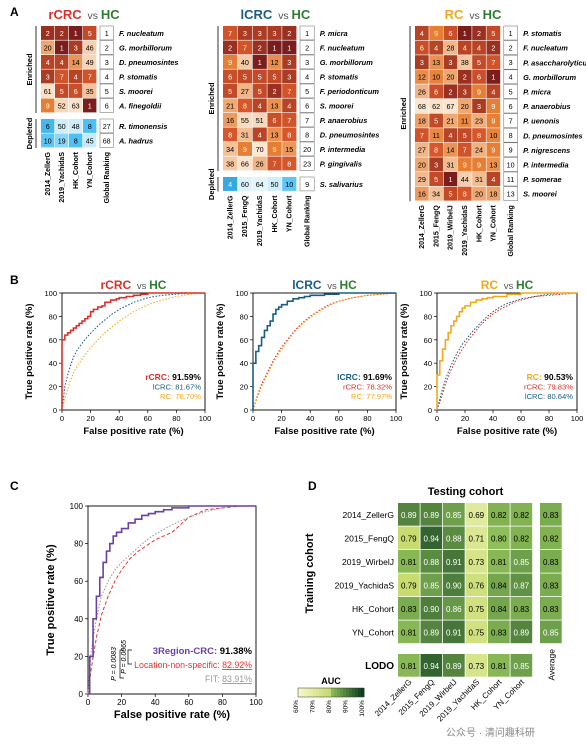 This screenshot has width=586, height=750. Describe the element at coordinates (358, 396) in the screenshot. I see `auc-legend-name: RC:` at that location.